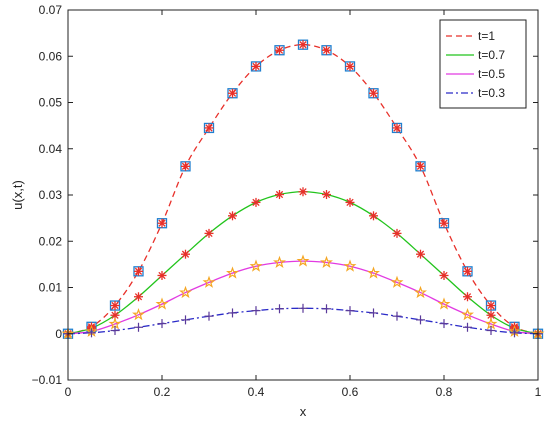  I want to click on legend-label-0: t=1, so click(486, 36).